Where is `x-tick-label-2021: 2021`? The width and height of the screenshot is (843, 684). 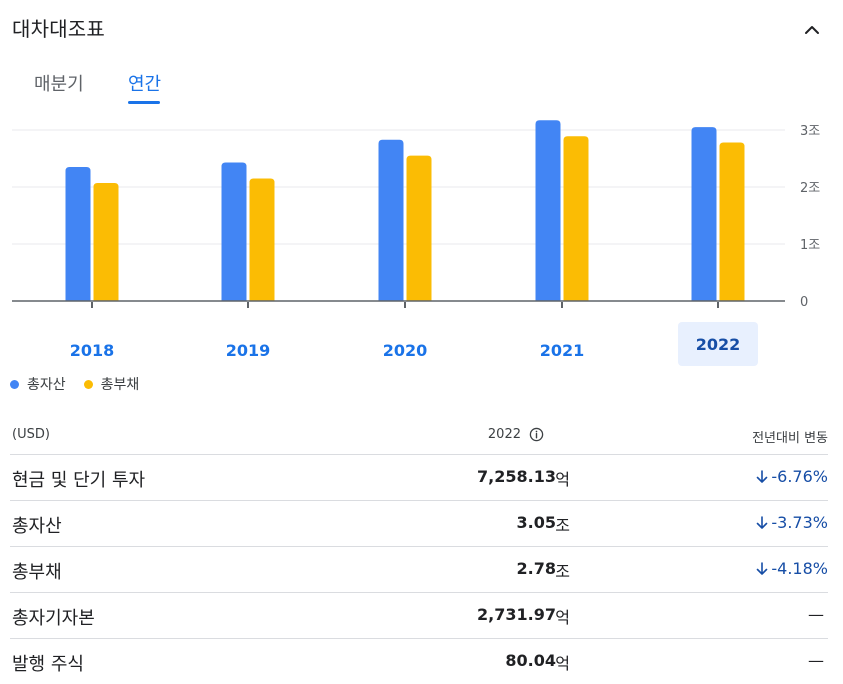 x-tick-label-2021: 2021 is located at coordinates (562, 350).